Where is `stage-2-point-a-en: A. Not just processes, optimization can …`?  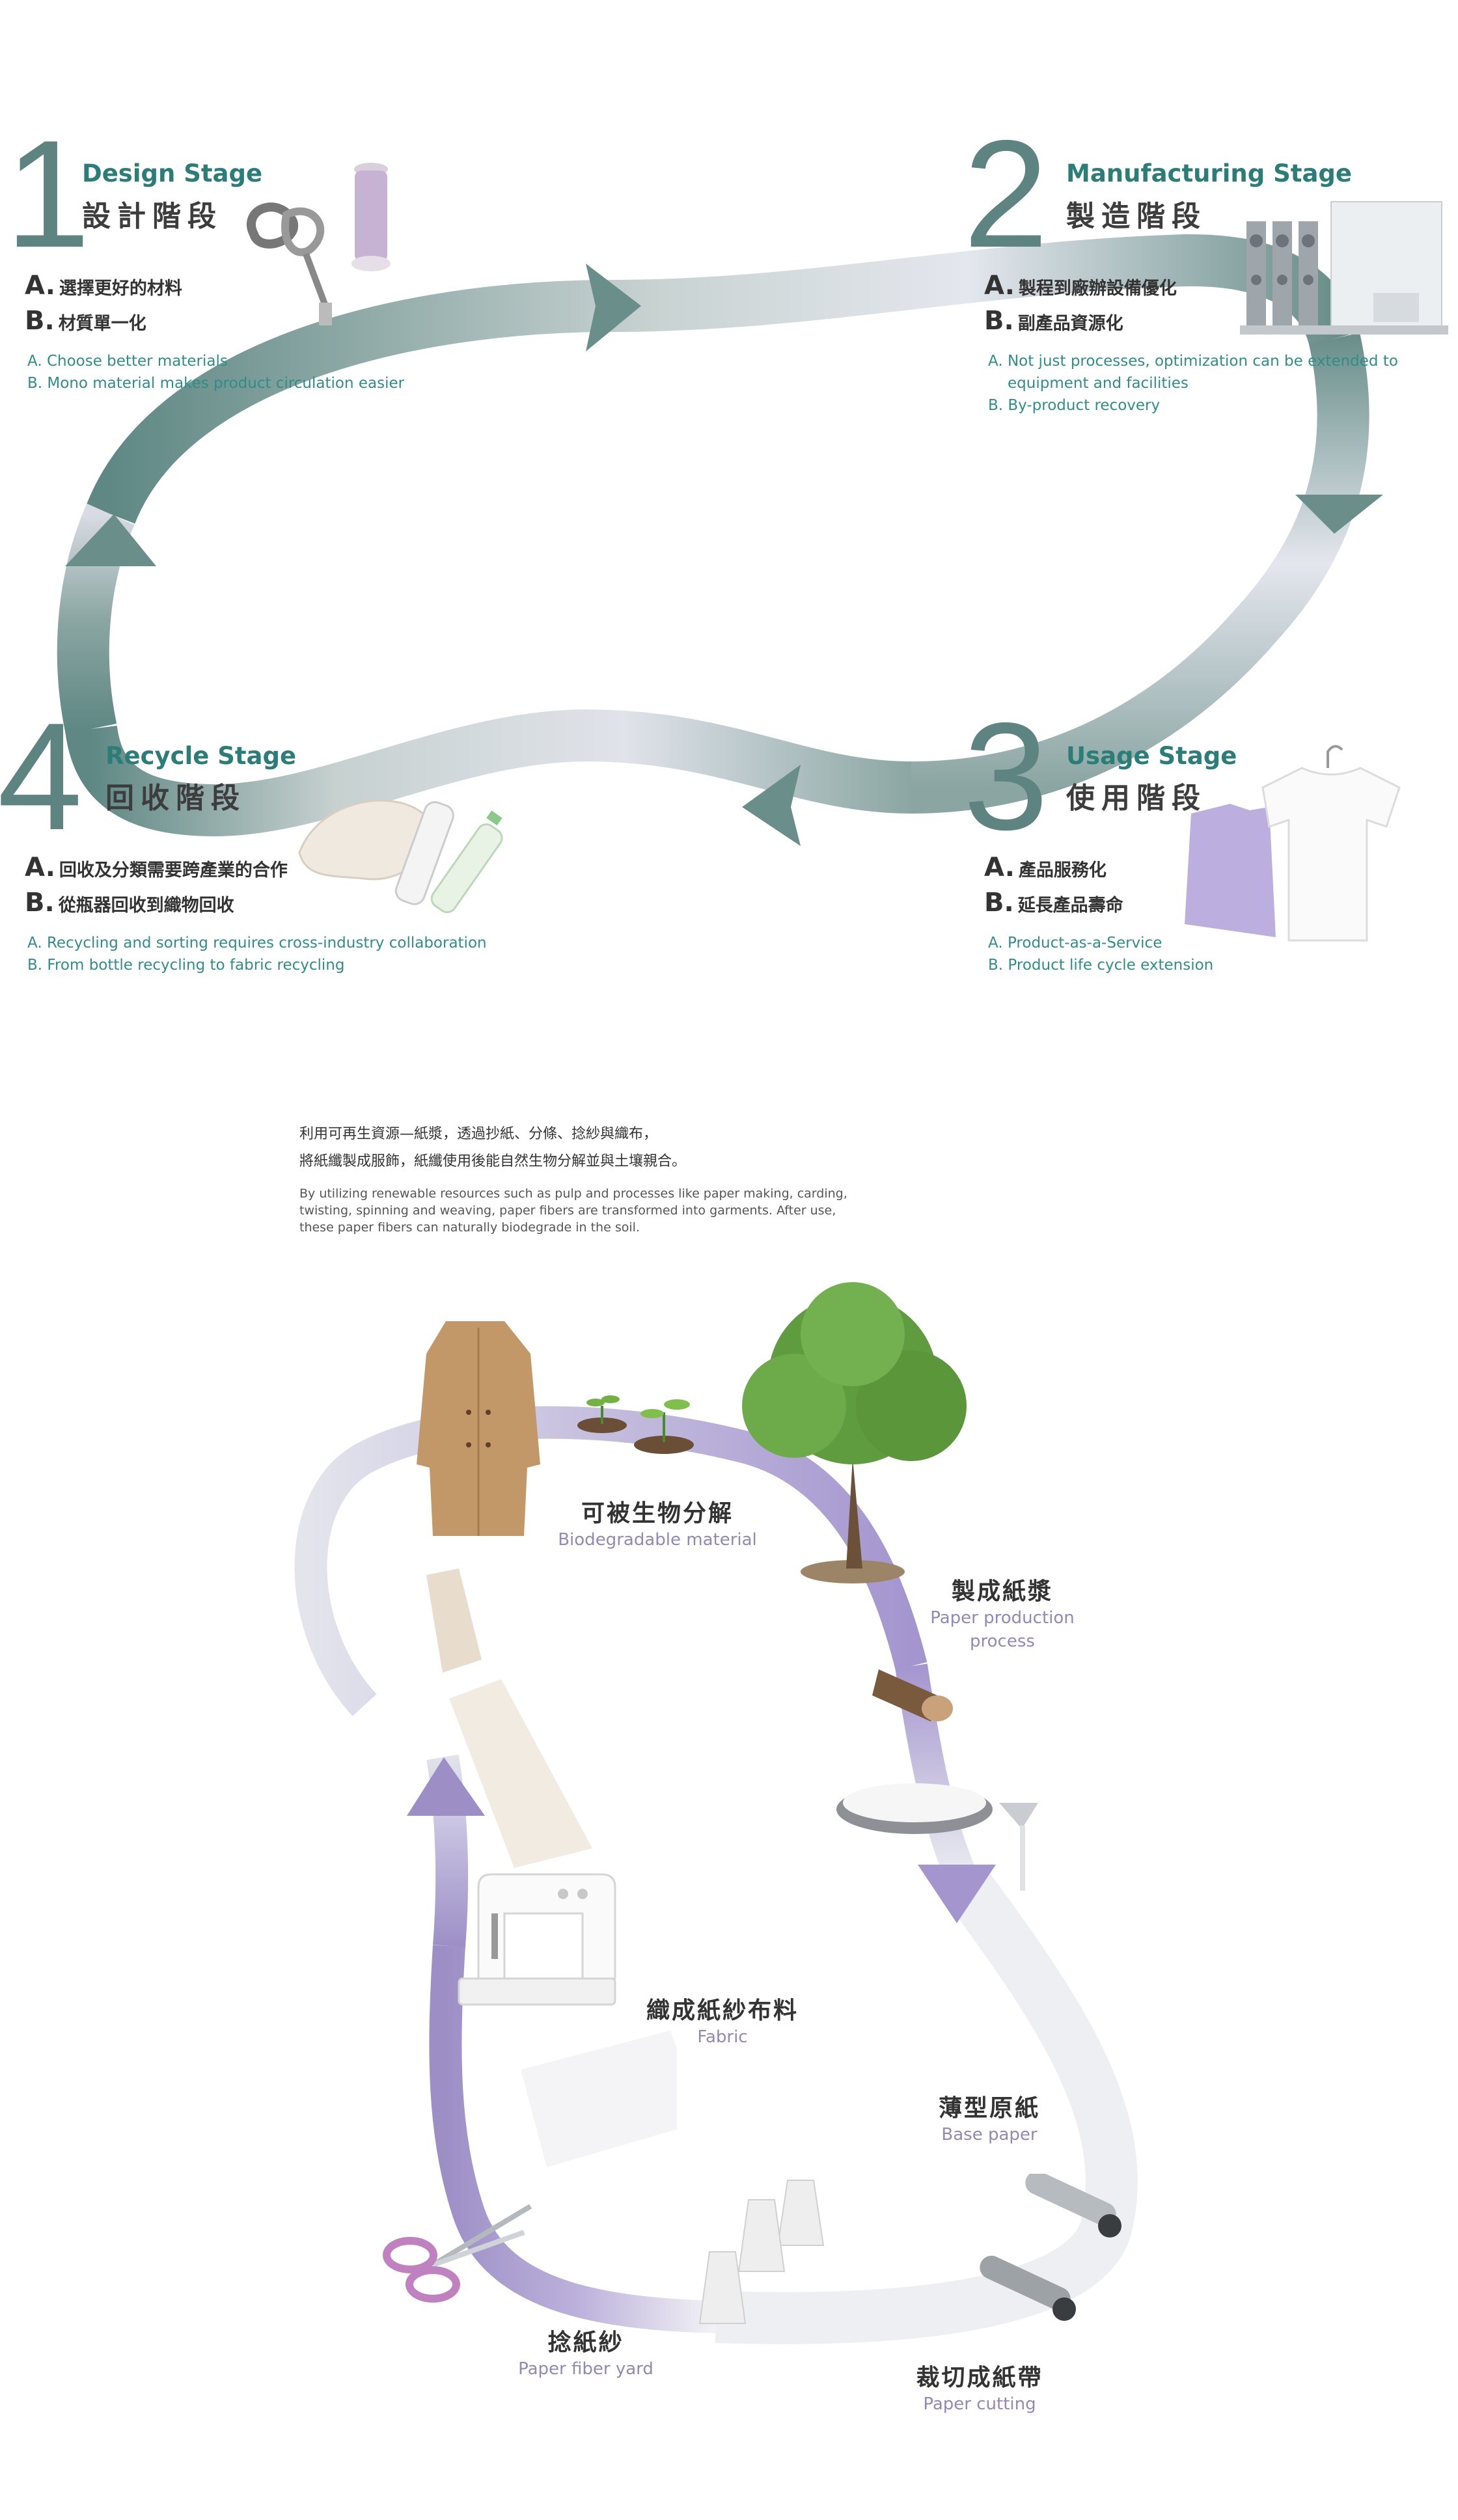 stage-2-point-a-en: A. Not just processes, optimization can … is located at coordinates (1193, 362).